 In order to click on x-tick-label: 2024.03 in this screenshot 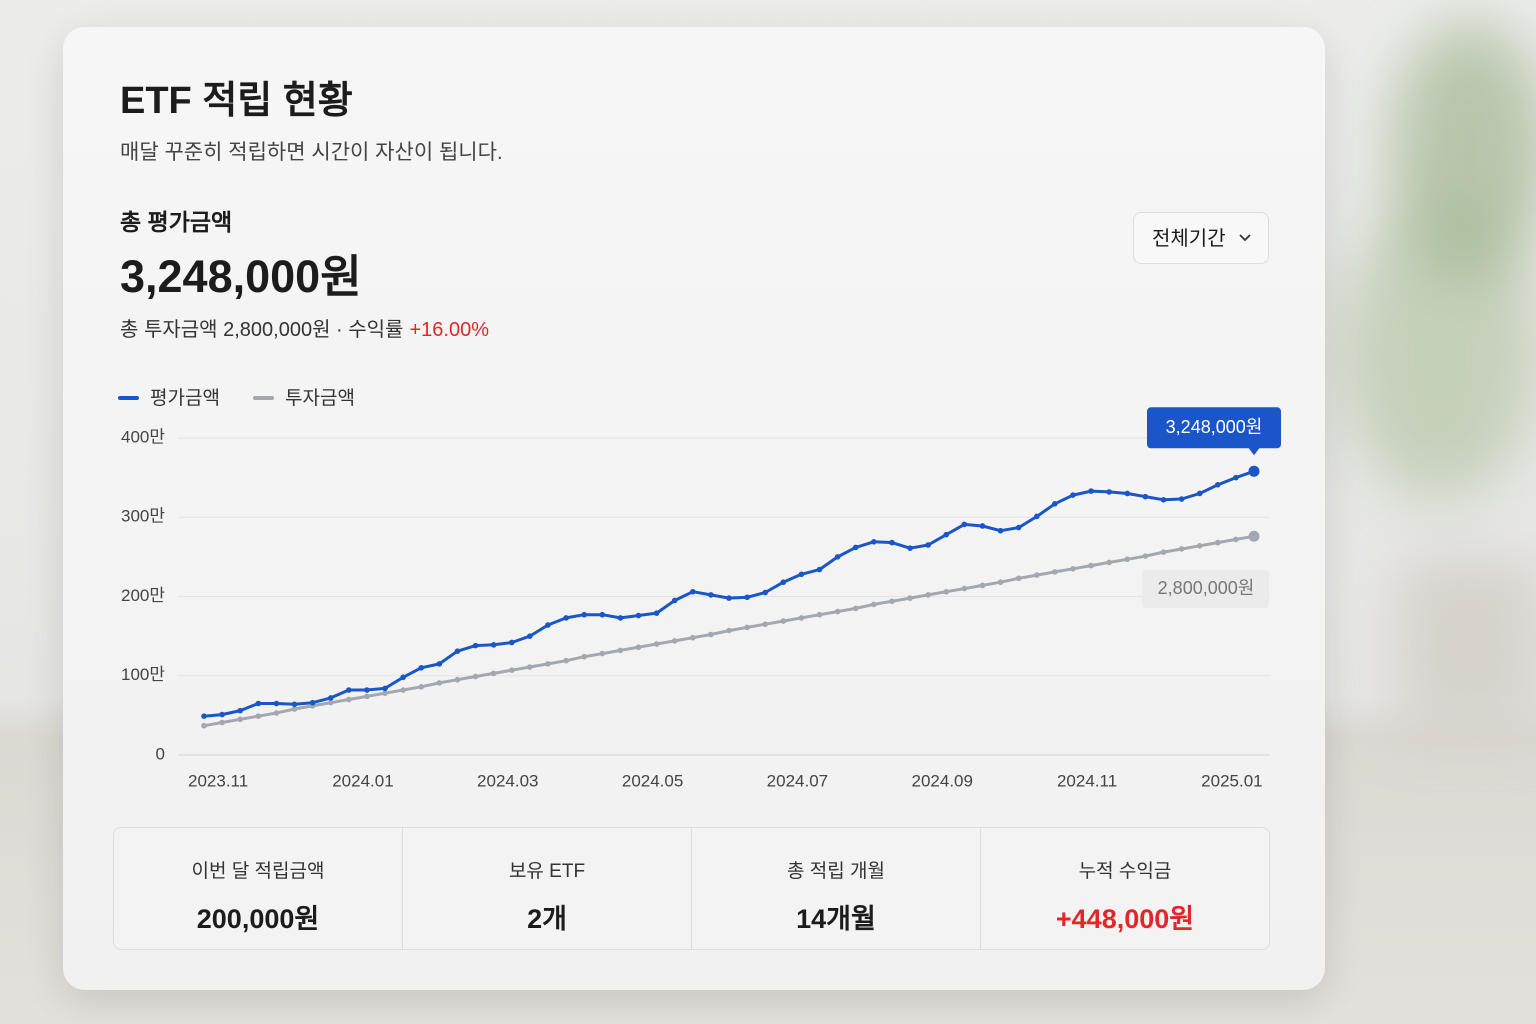, I will do `click(507, 780)`.